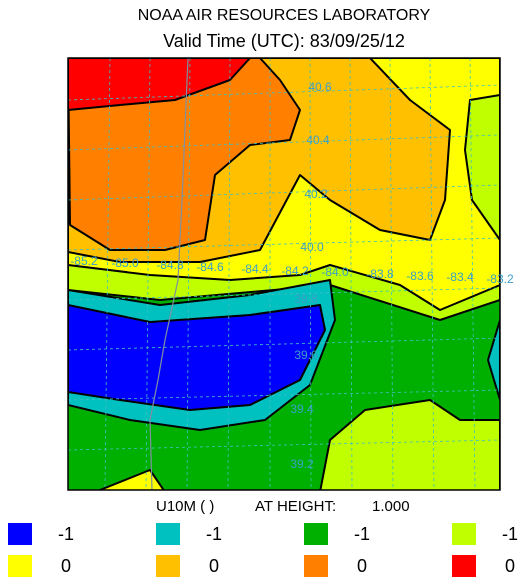  I want to click on title: NOAA AIR RESOURCES LABORATORY, so click(284, 15).